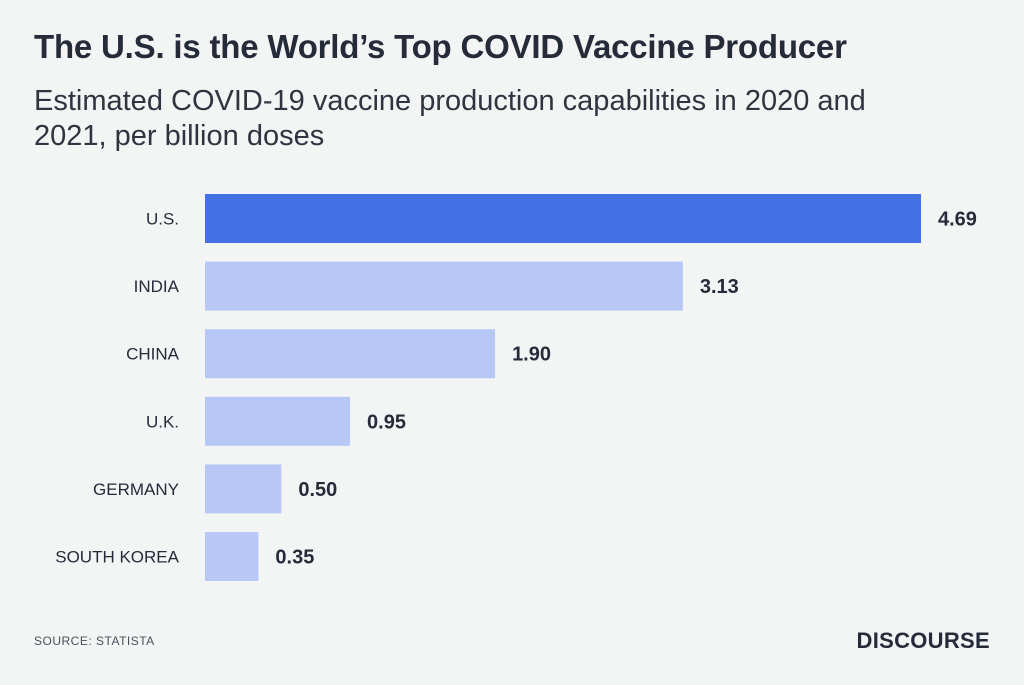 This screenshot has height=685, width=1024. What do you see at coordinates (386, 422) in the screenshot?
I see `value-label: 0.95` at bounding box center [386, 422].